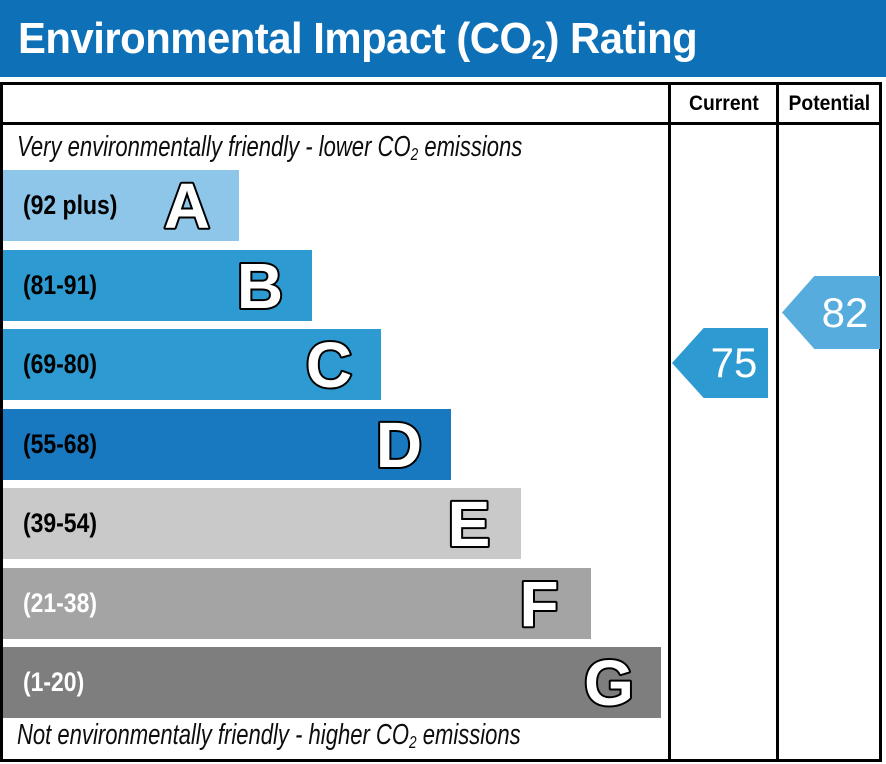  Describe the element at coordinates (60, 603) in the screenshot. I see `band-range-label-f: (21-38)` at that location.